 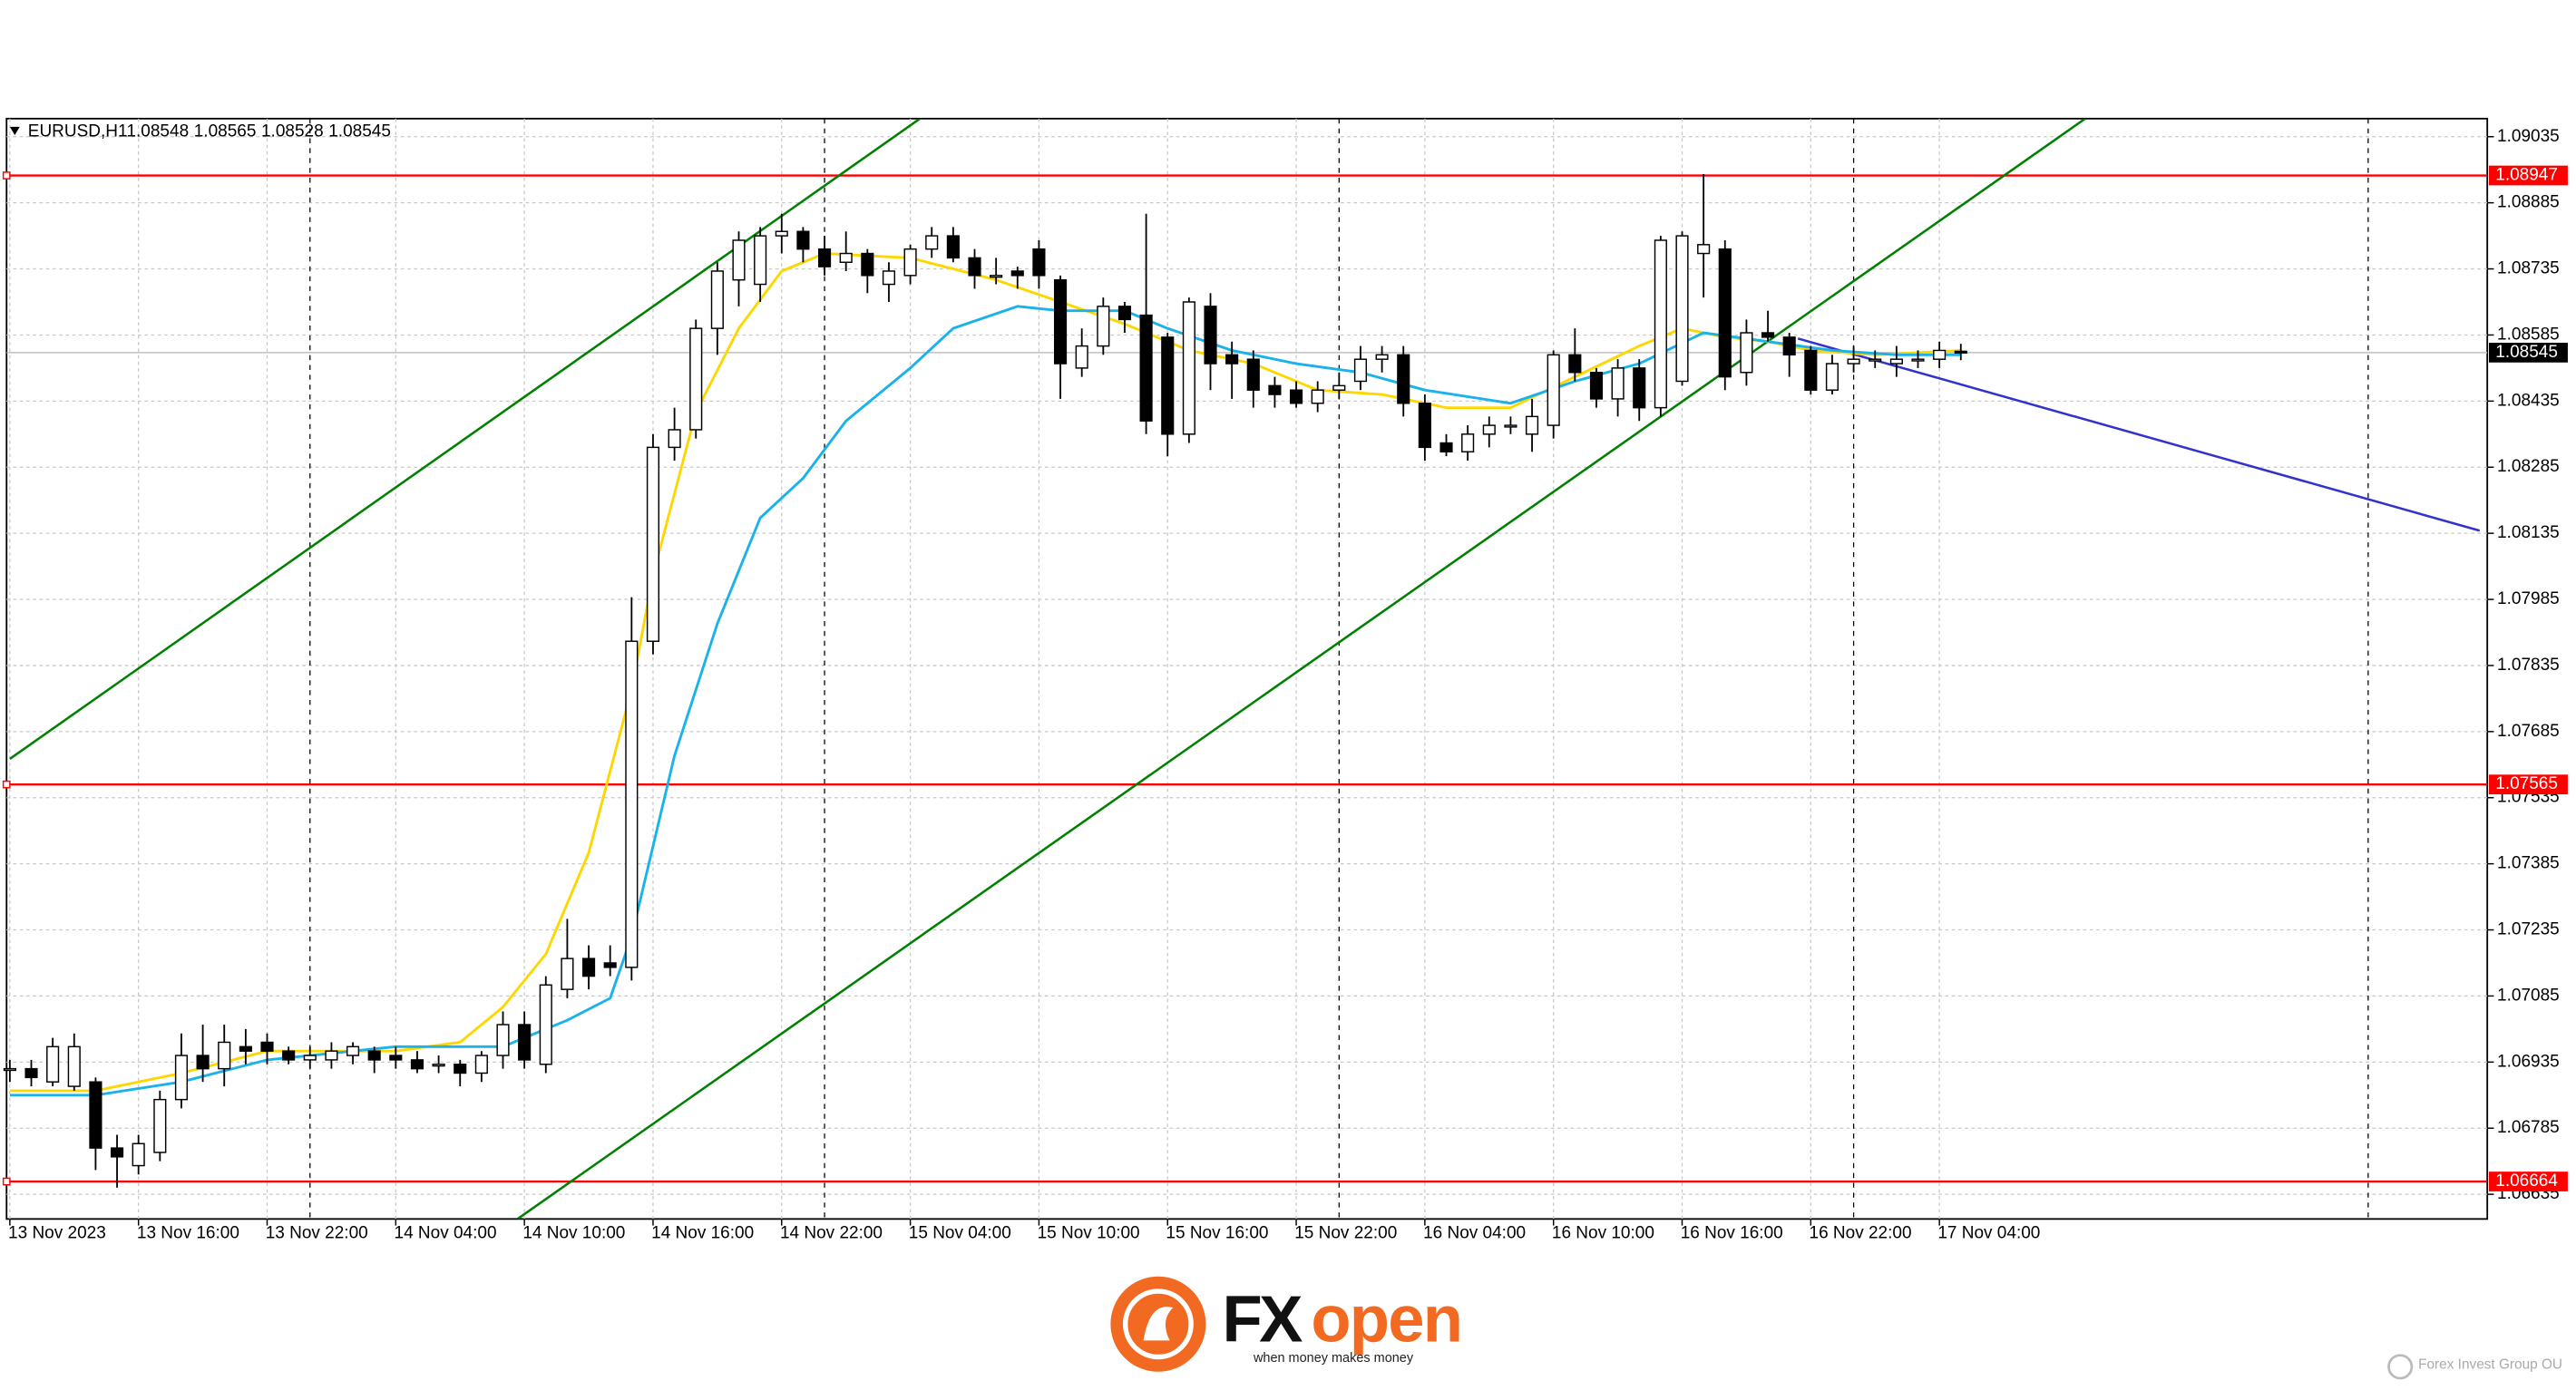 I want to click on y-tick-label: 1.07235, so click(x=2528, y=929).